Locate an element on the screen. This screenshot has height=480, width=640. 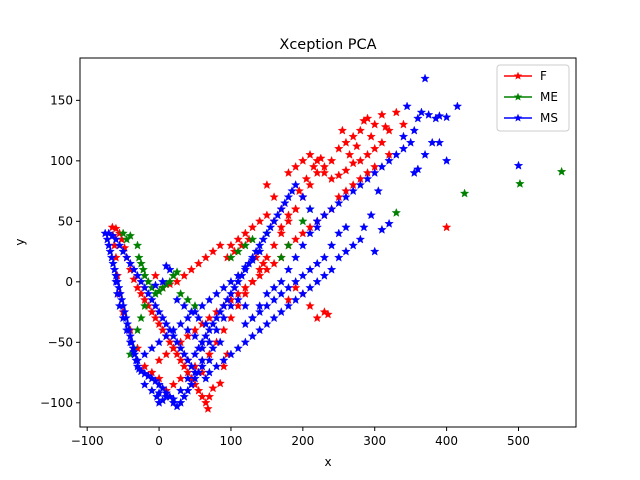
legend-label-ms: MS is located at coordinates (549, 118).